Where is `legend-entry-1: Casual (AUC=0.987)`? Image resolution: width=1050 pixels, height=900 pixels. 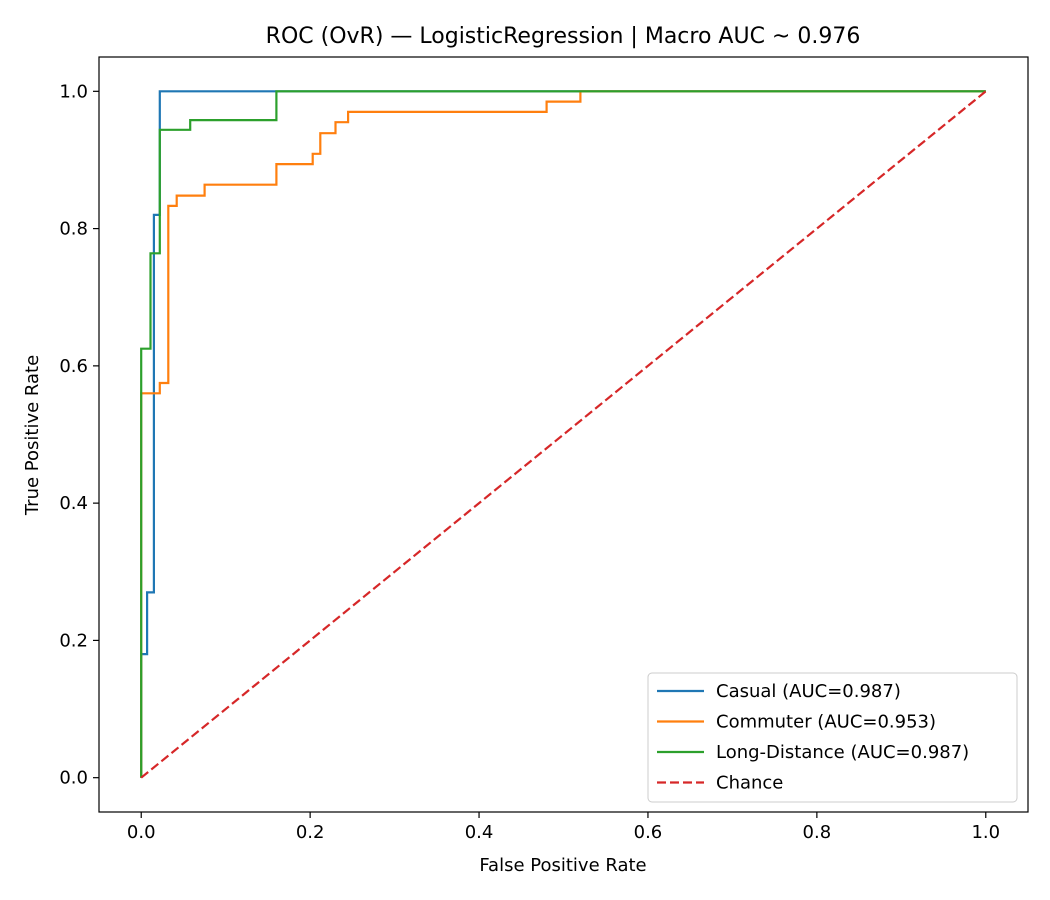 legend-entry-1: Casual (AUC=0.987) is located at coordinates (808, 691).